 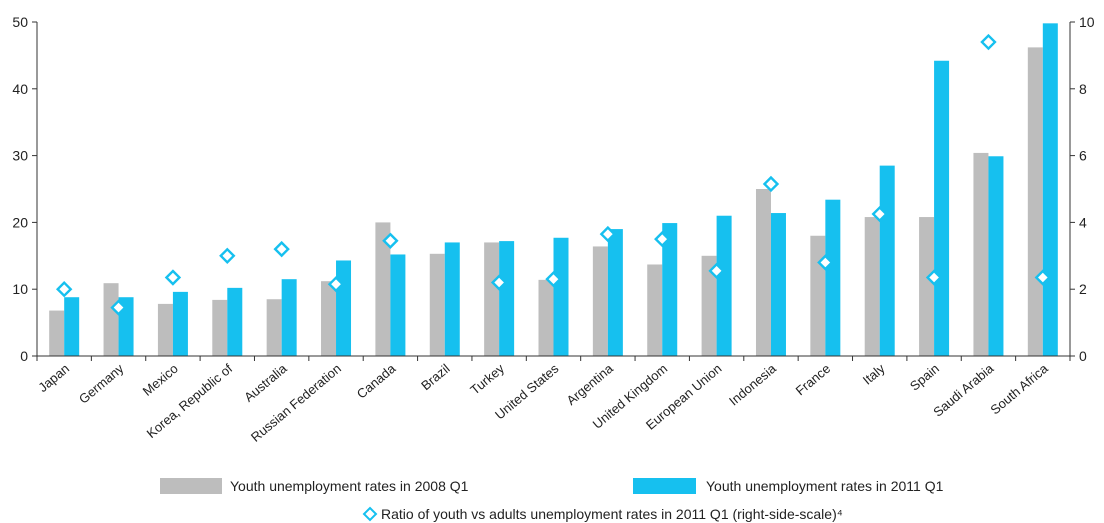 What do you see at coordinates (20, 89) in the screenshot?
I see `y-tick-label: 40` at bounding box center [20, 89].